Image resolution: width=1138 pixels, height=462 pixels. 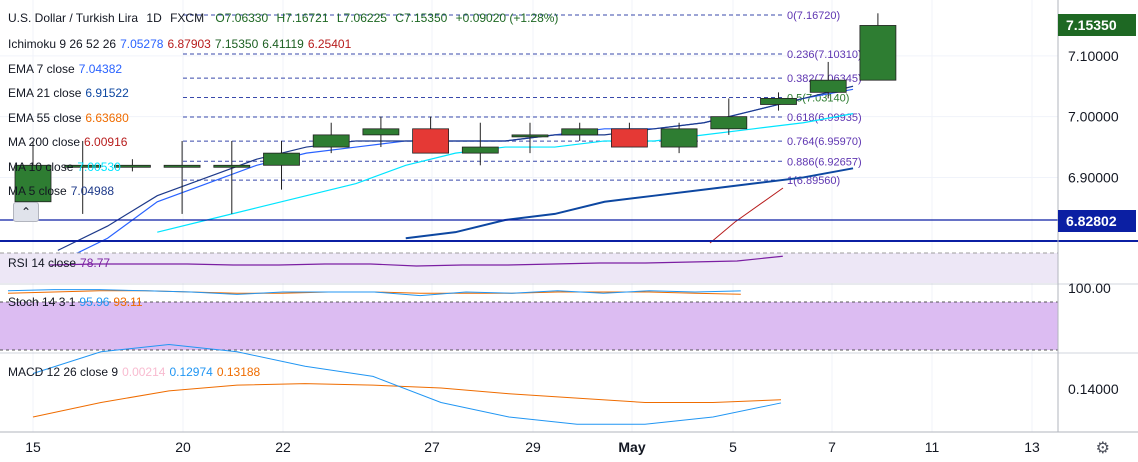 I want to click on symbol-interval: 1D, so click(x=154, y=18).